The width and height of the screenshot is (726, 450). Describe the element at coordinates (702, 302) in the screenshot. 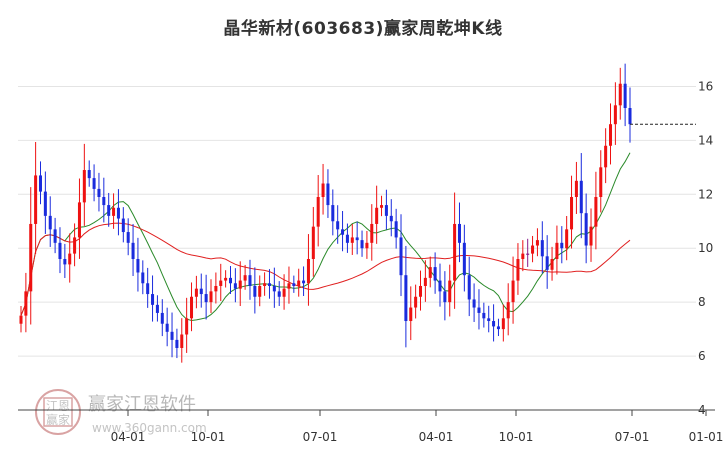

I see `y-tick-label: 8` at that location.